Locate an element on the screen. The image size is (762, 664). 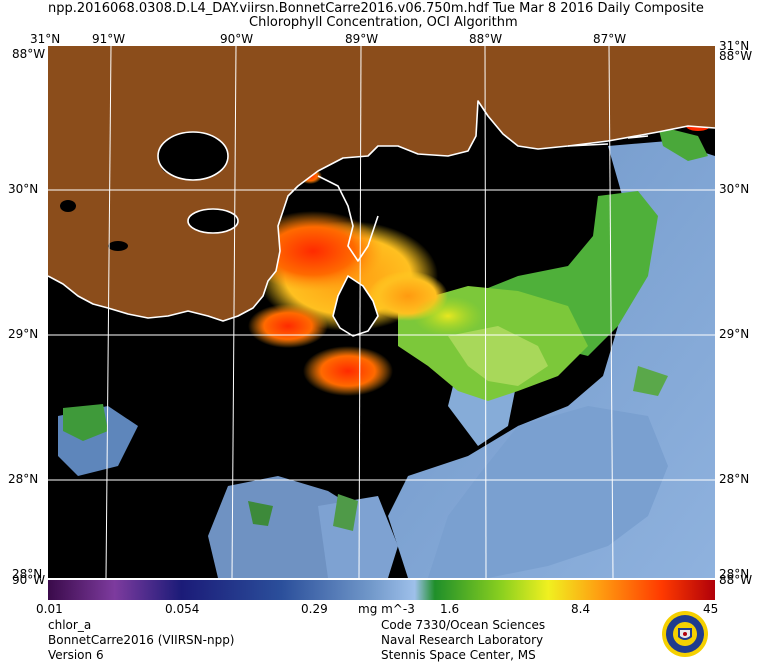
footer-right-lab: Naval Research Laboratory is located at coordinates (462, 640).